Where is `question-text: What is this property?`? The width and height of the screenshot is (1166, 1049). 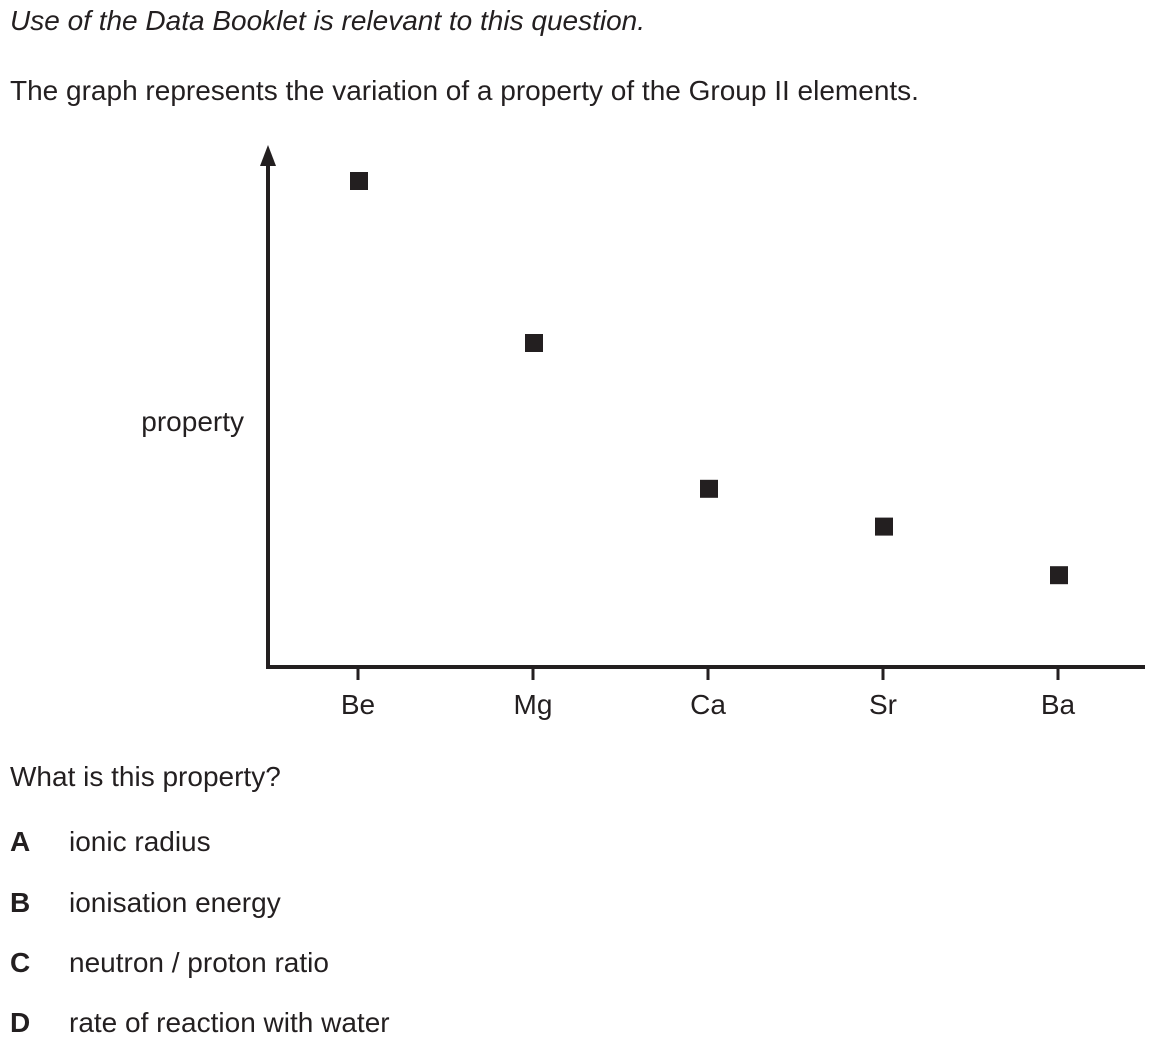
question-text: What is this property? is located at coordinates (145, 776).